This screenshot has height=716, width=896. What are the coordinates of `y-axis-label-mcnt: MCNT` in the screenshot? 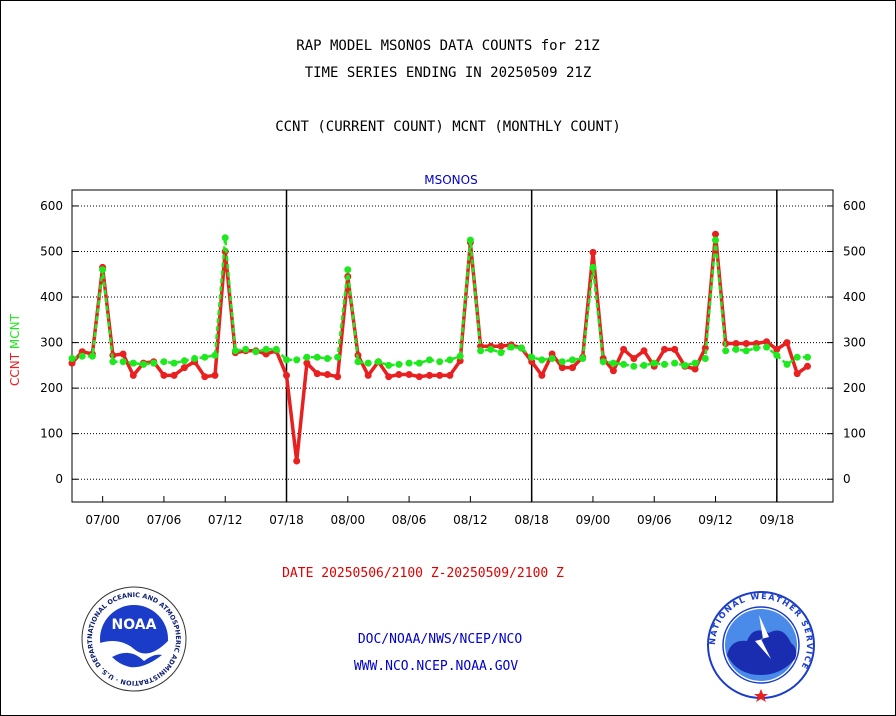 It's located at (15, 333).